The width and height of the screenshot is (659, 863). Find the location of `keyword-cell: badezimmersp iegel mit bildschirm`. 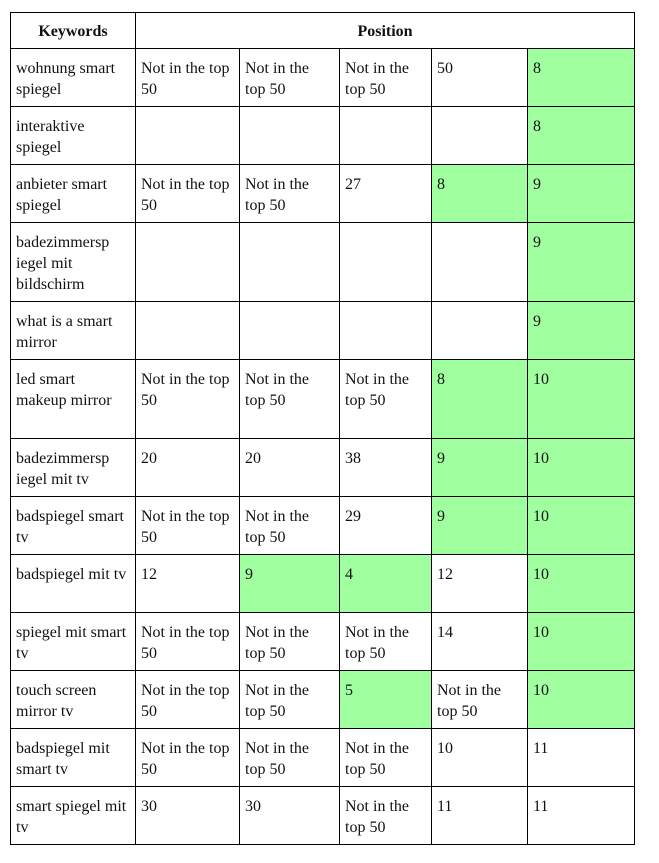

keyword-cell: badezimmersp iegel mit bildschirm is located at coordinates (73, 262).